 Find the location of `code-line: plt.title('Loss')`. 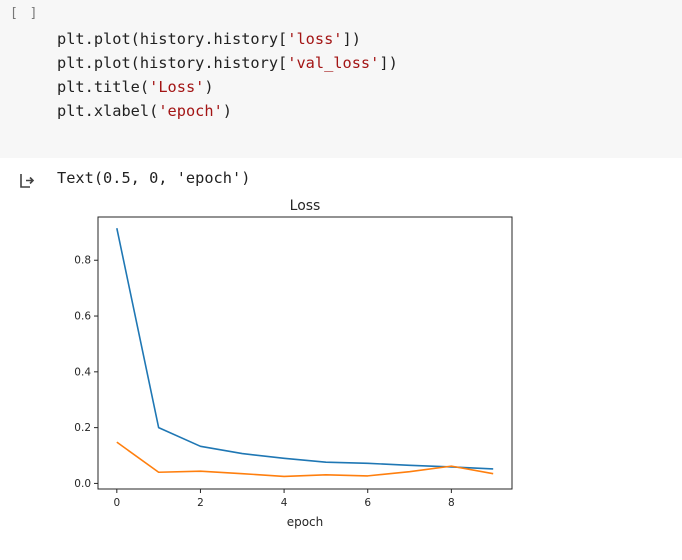

code-line: plt.title('Loss') is located at coordinates (135, 87).